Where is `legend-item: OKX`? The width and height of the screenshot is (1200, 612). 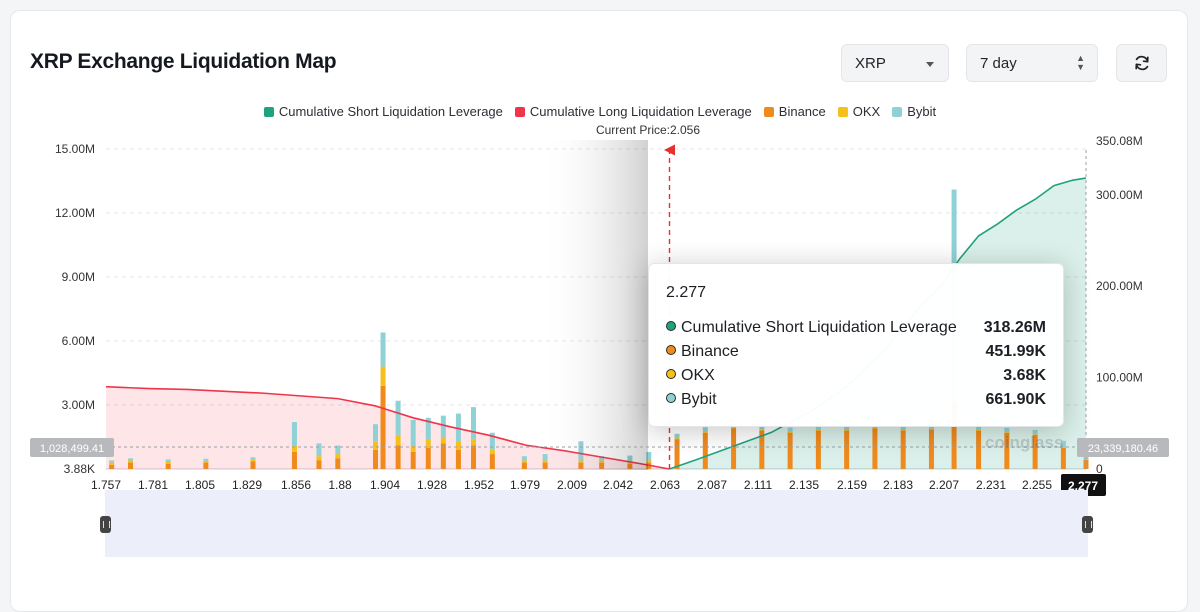
legend-item: OKX is located at coordinates (859, 111).